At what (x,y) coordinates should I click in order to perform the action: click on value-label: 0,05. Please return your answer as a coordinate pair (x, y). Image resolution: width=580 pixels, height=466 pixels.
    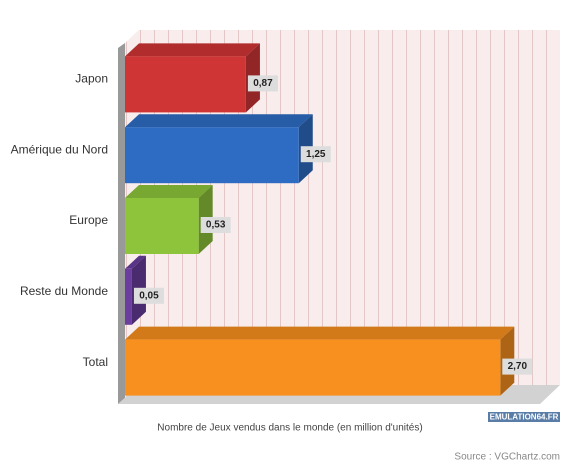
    Looking at the image, I should click on (149, 295).